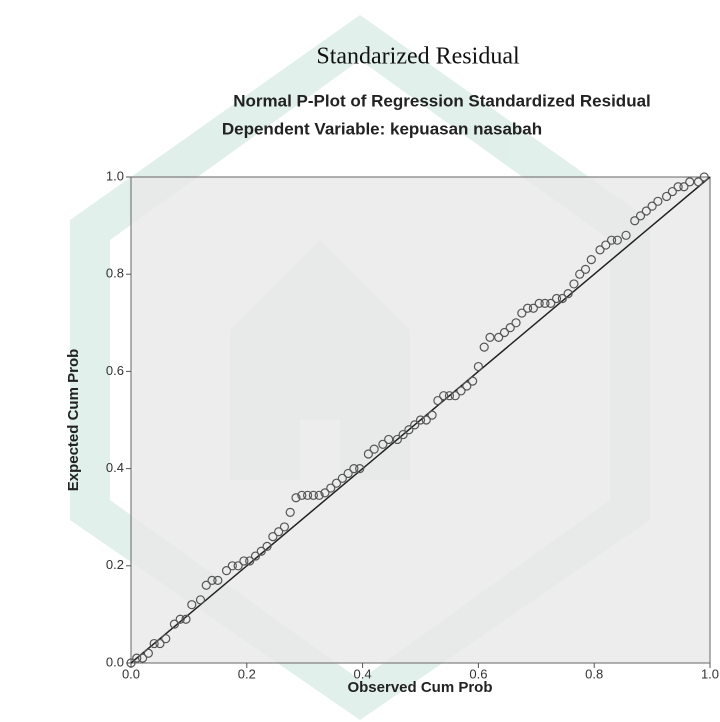  I want to click on y-tick-label: 0.2, so click(115, 564).